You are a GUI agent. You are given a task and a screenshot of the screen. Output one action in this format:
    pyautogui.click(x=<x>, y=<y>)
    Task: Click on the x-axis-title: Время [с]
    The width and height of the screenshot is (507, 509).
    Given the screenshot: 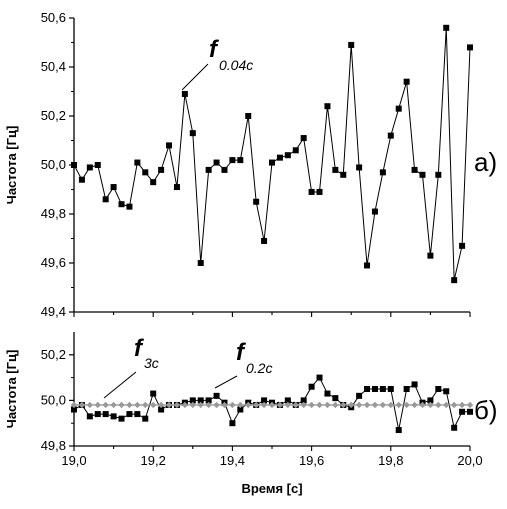 What is the action you would take?
    pyautogui.click(x=271, y=488)
    